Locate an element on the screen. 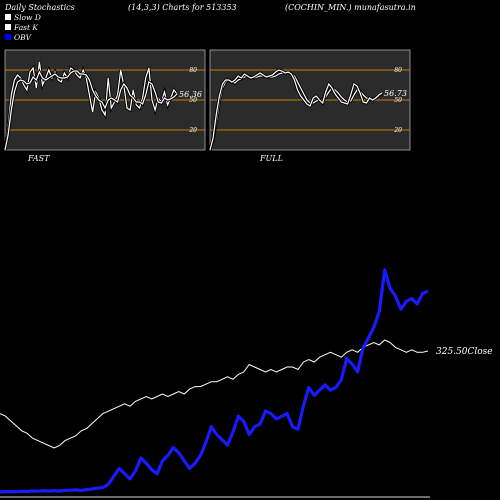 The image size is (500, 500). header-title: Daily Stochastics is located at coordinates (39, 7).